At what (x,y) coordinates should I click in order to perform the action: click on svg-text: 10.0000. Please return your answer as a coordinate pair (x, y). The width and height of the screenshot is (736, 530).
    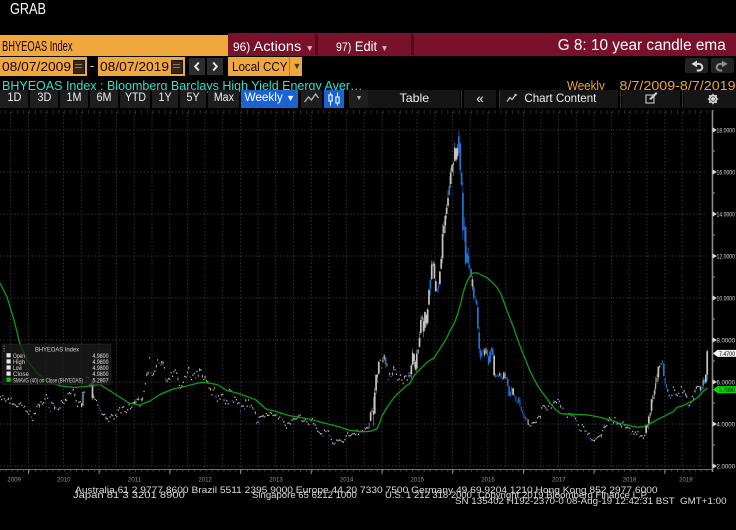
    Looking at the image, I should click on (726, 298).